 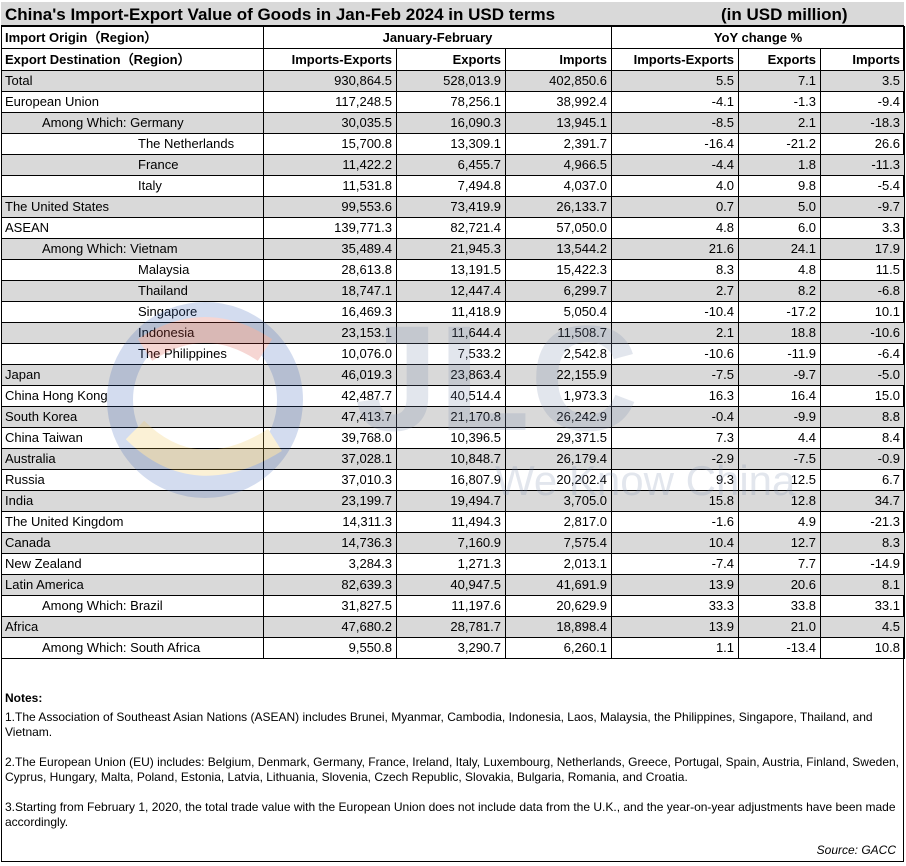 What do you see at coordinates (132, 396) in the screenshot?
I see `region-cell: China Hong Kong` at bounding box center [132, 396].